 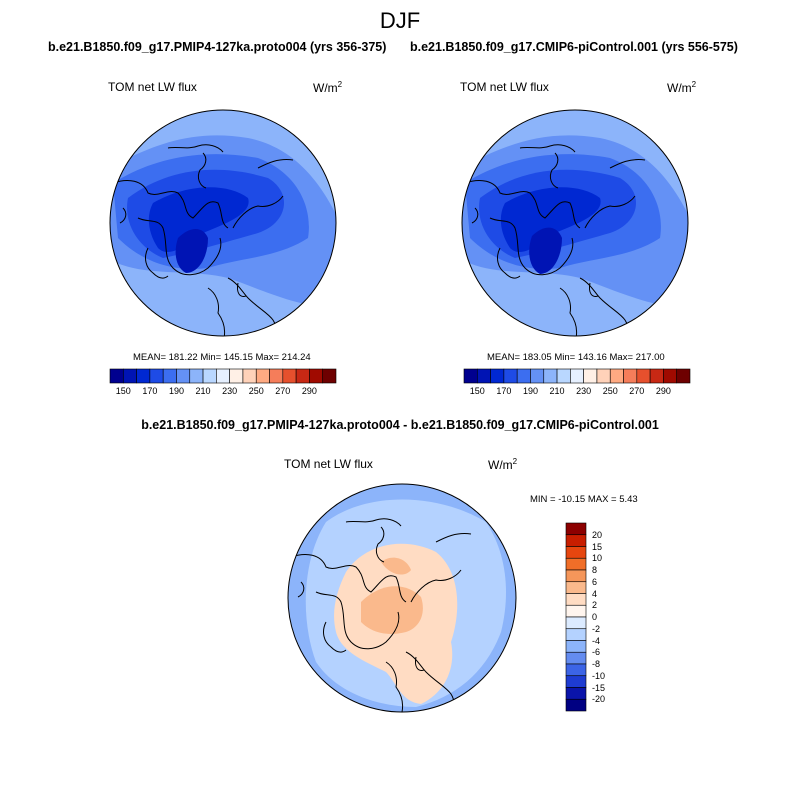 What do you see at coordinates (577, 376) in the screenshot?
I see `right-colorbar` at bounding box center [577, 376].